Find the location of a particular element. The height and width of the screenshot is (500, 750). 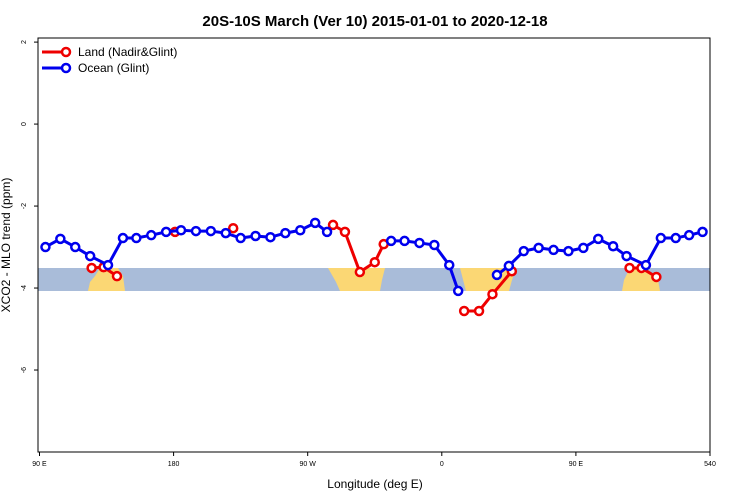

y-tick-label: -2 is located at coordinates (24, 206).